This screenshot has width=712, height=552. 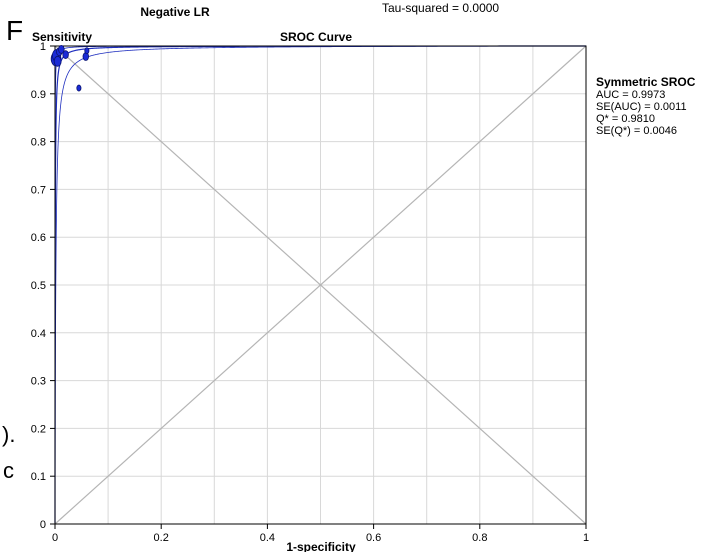 I want to click on y-tick-label: 0.3, so click(x=38, y=382).